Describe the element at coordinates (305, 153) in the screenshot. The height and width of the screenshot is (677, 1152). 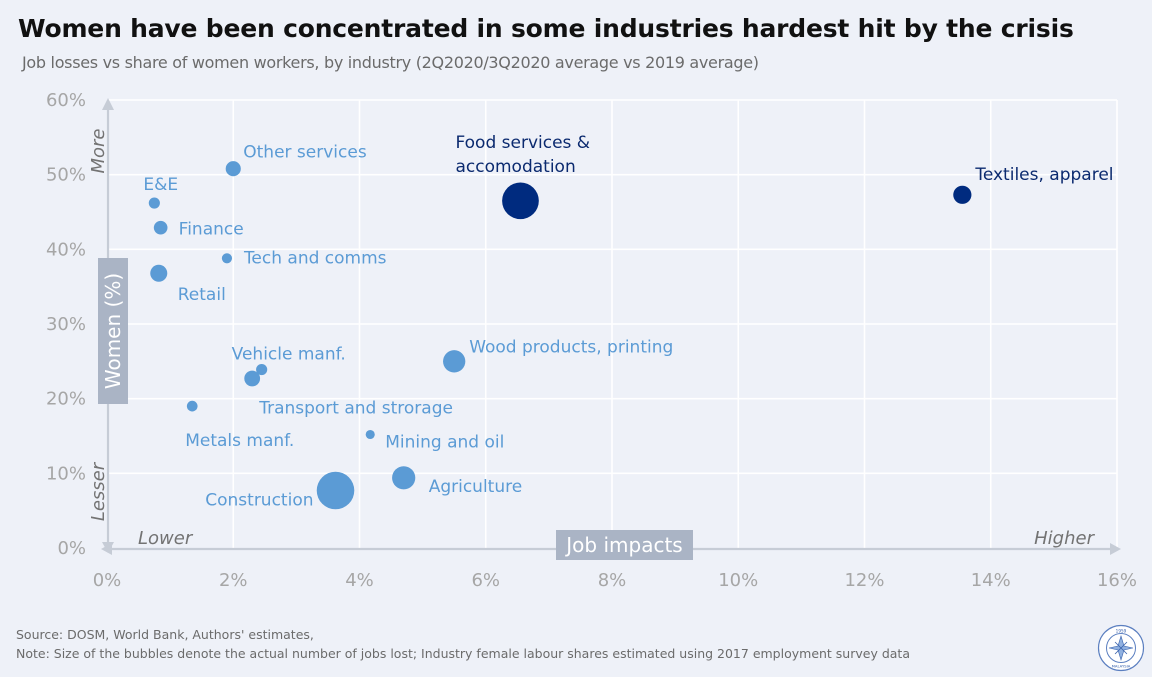
I see `point-label-other-services: Other services` at that location.